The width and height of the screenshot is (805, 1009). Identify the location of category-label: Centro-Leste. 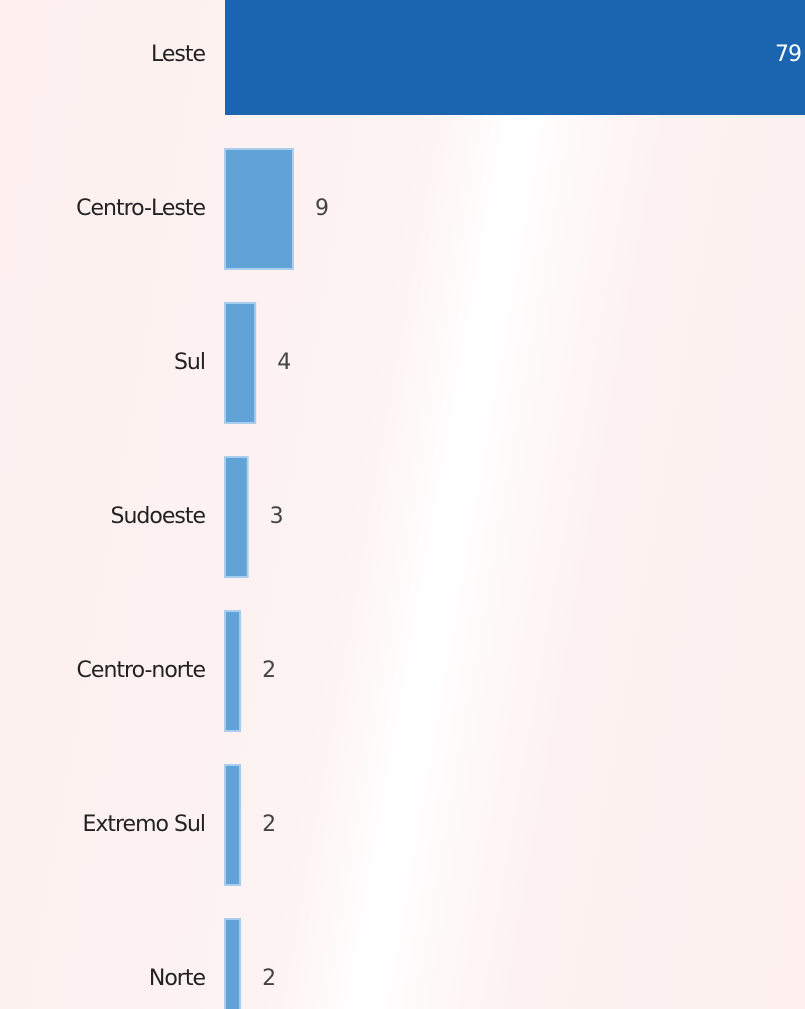
(140, 208).